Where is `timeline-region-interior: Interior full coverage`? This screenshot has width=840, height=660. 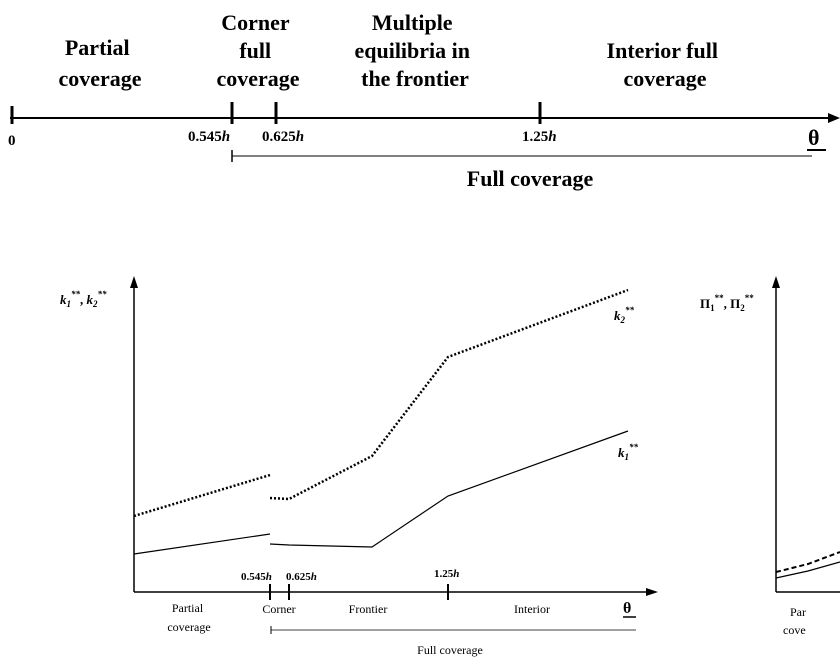 timeline-region-interior: Interior full coverage is located at coordinates (665, 64).